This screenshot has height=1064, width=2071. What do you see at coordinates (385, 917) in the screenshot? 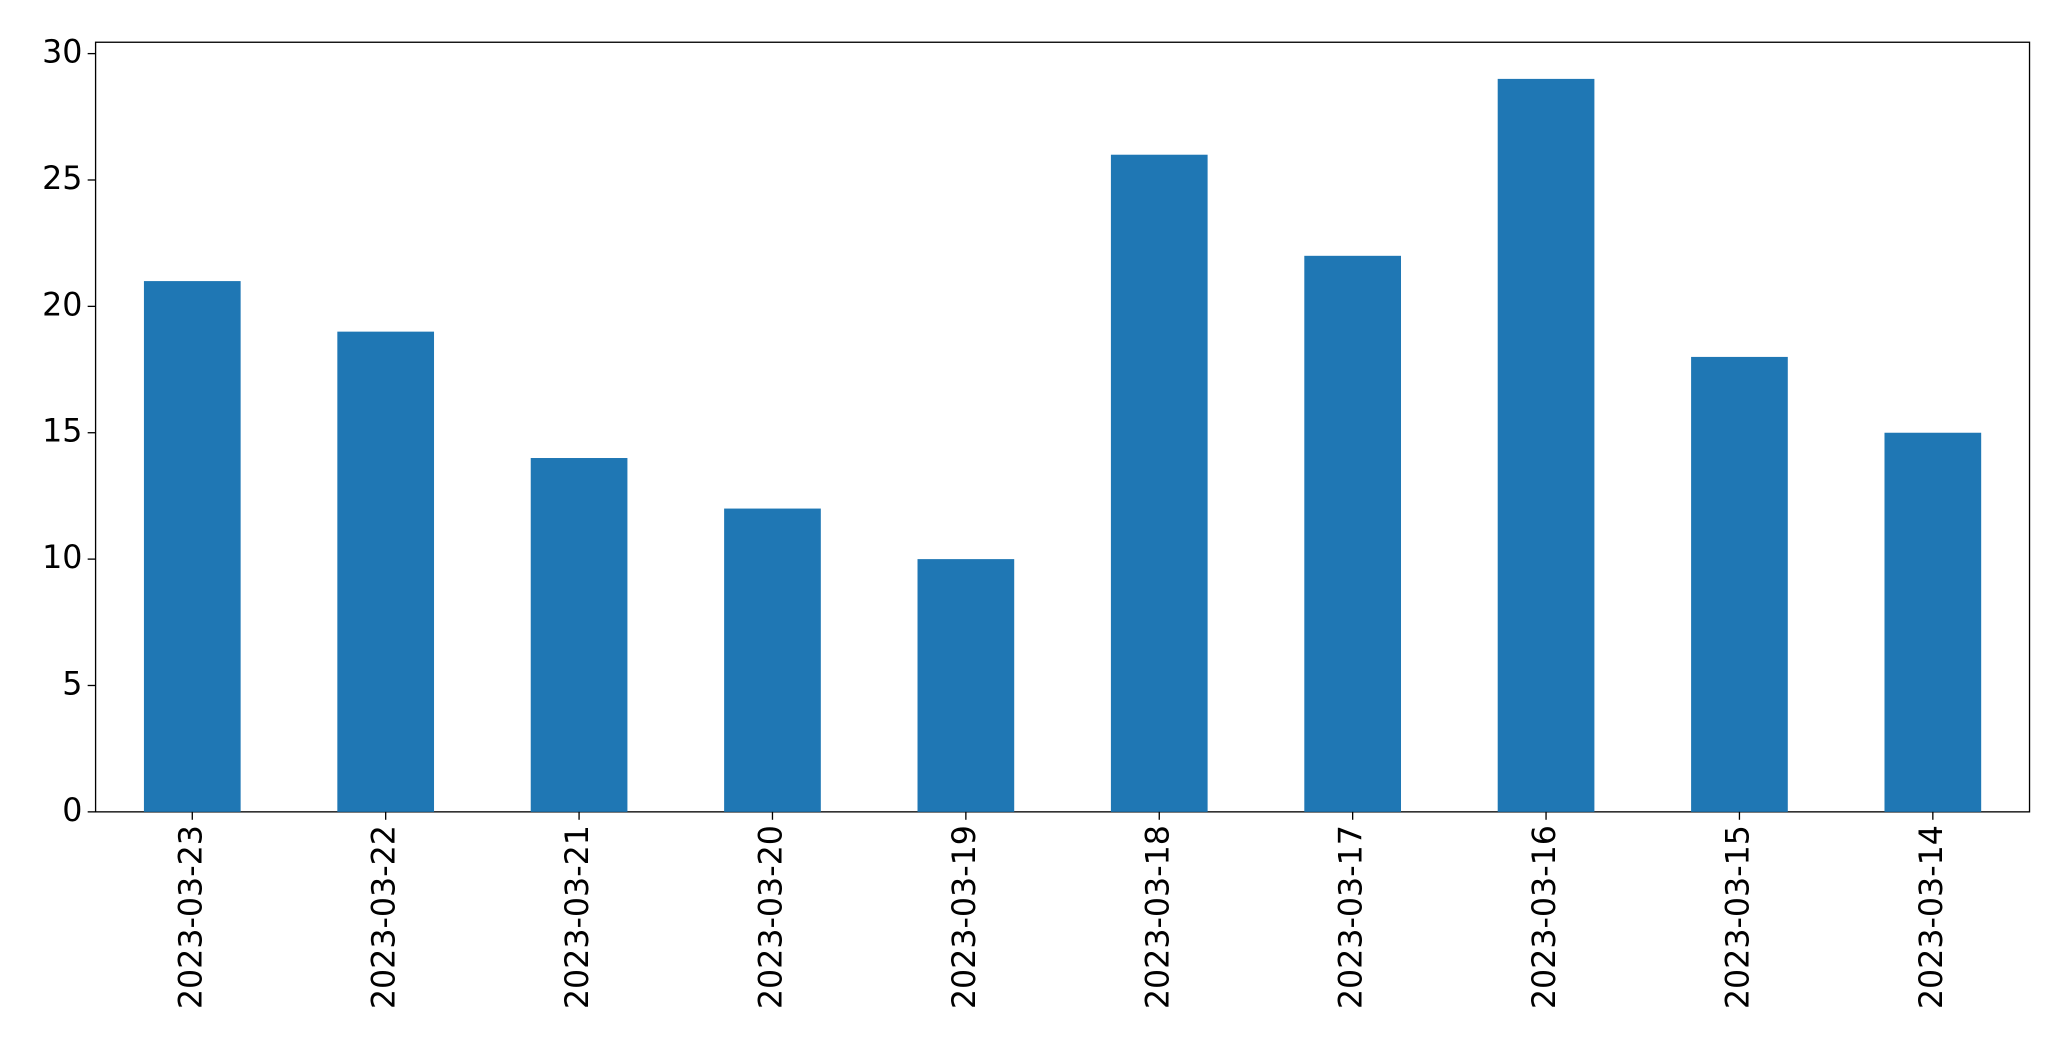
I see `x-tick-label: 2023-03-22` at bounding box center [385, 917].